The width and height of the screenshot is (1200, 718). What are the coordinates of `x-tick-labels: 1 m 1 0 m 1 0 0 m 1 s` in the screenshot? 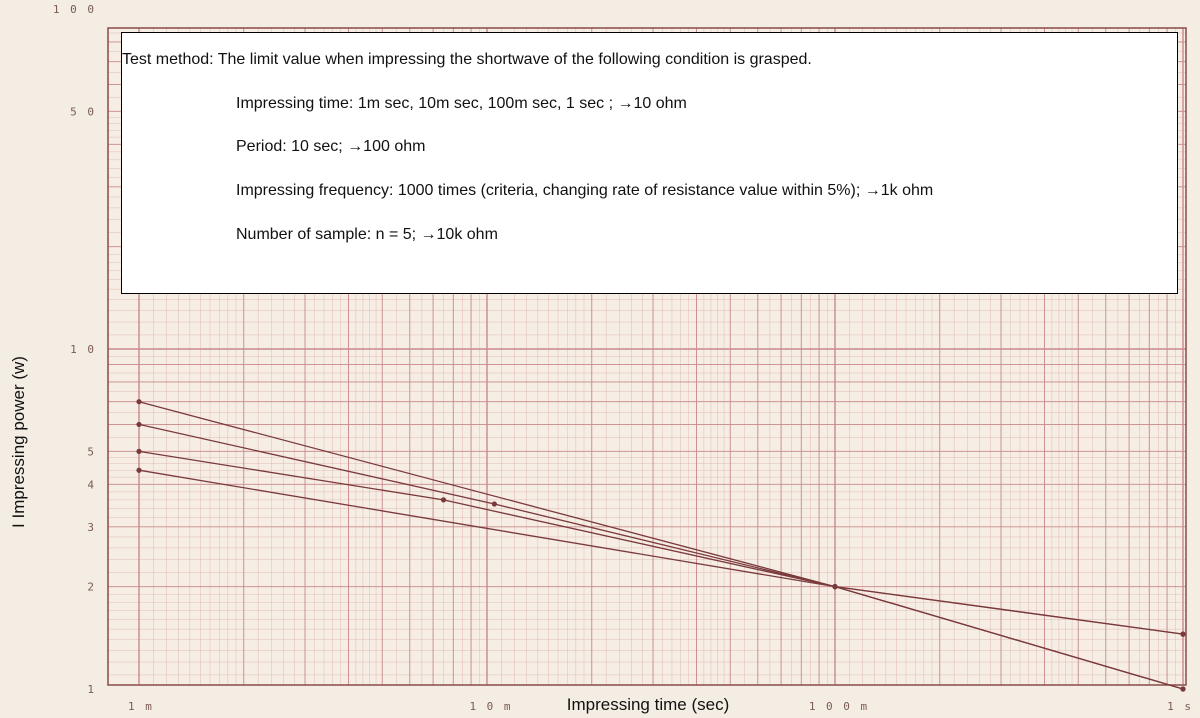 It's located at (660, 706).